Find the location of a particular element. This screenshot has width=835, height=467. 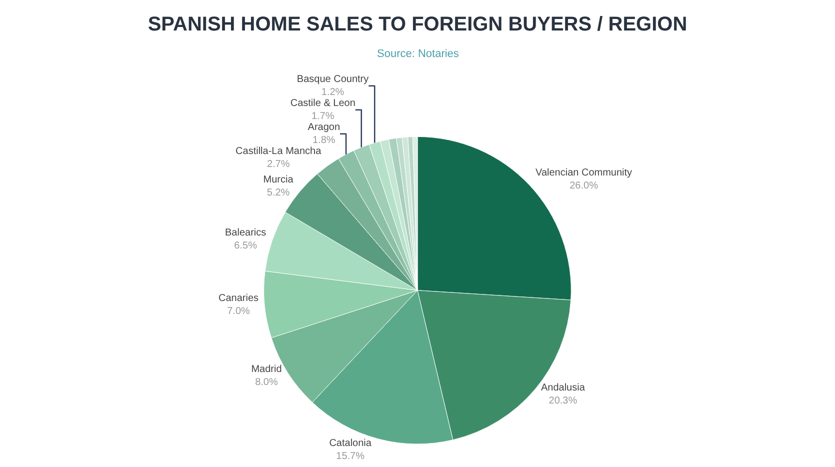

slice-label: Catalonia is located at coordinates (350, 444).